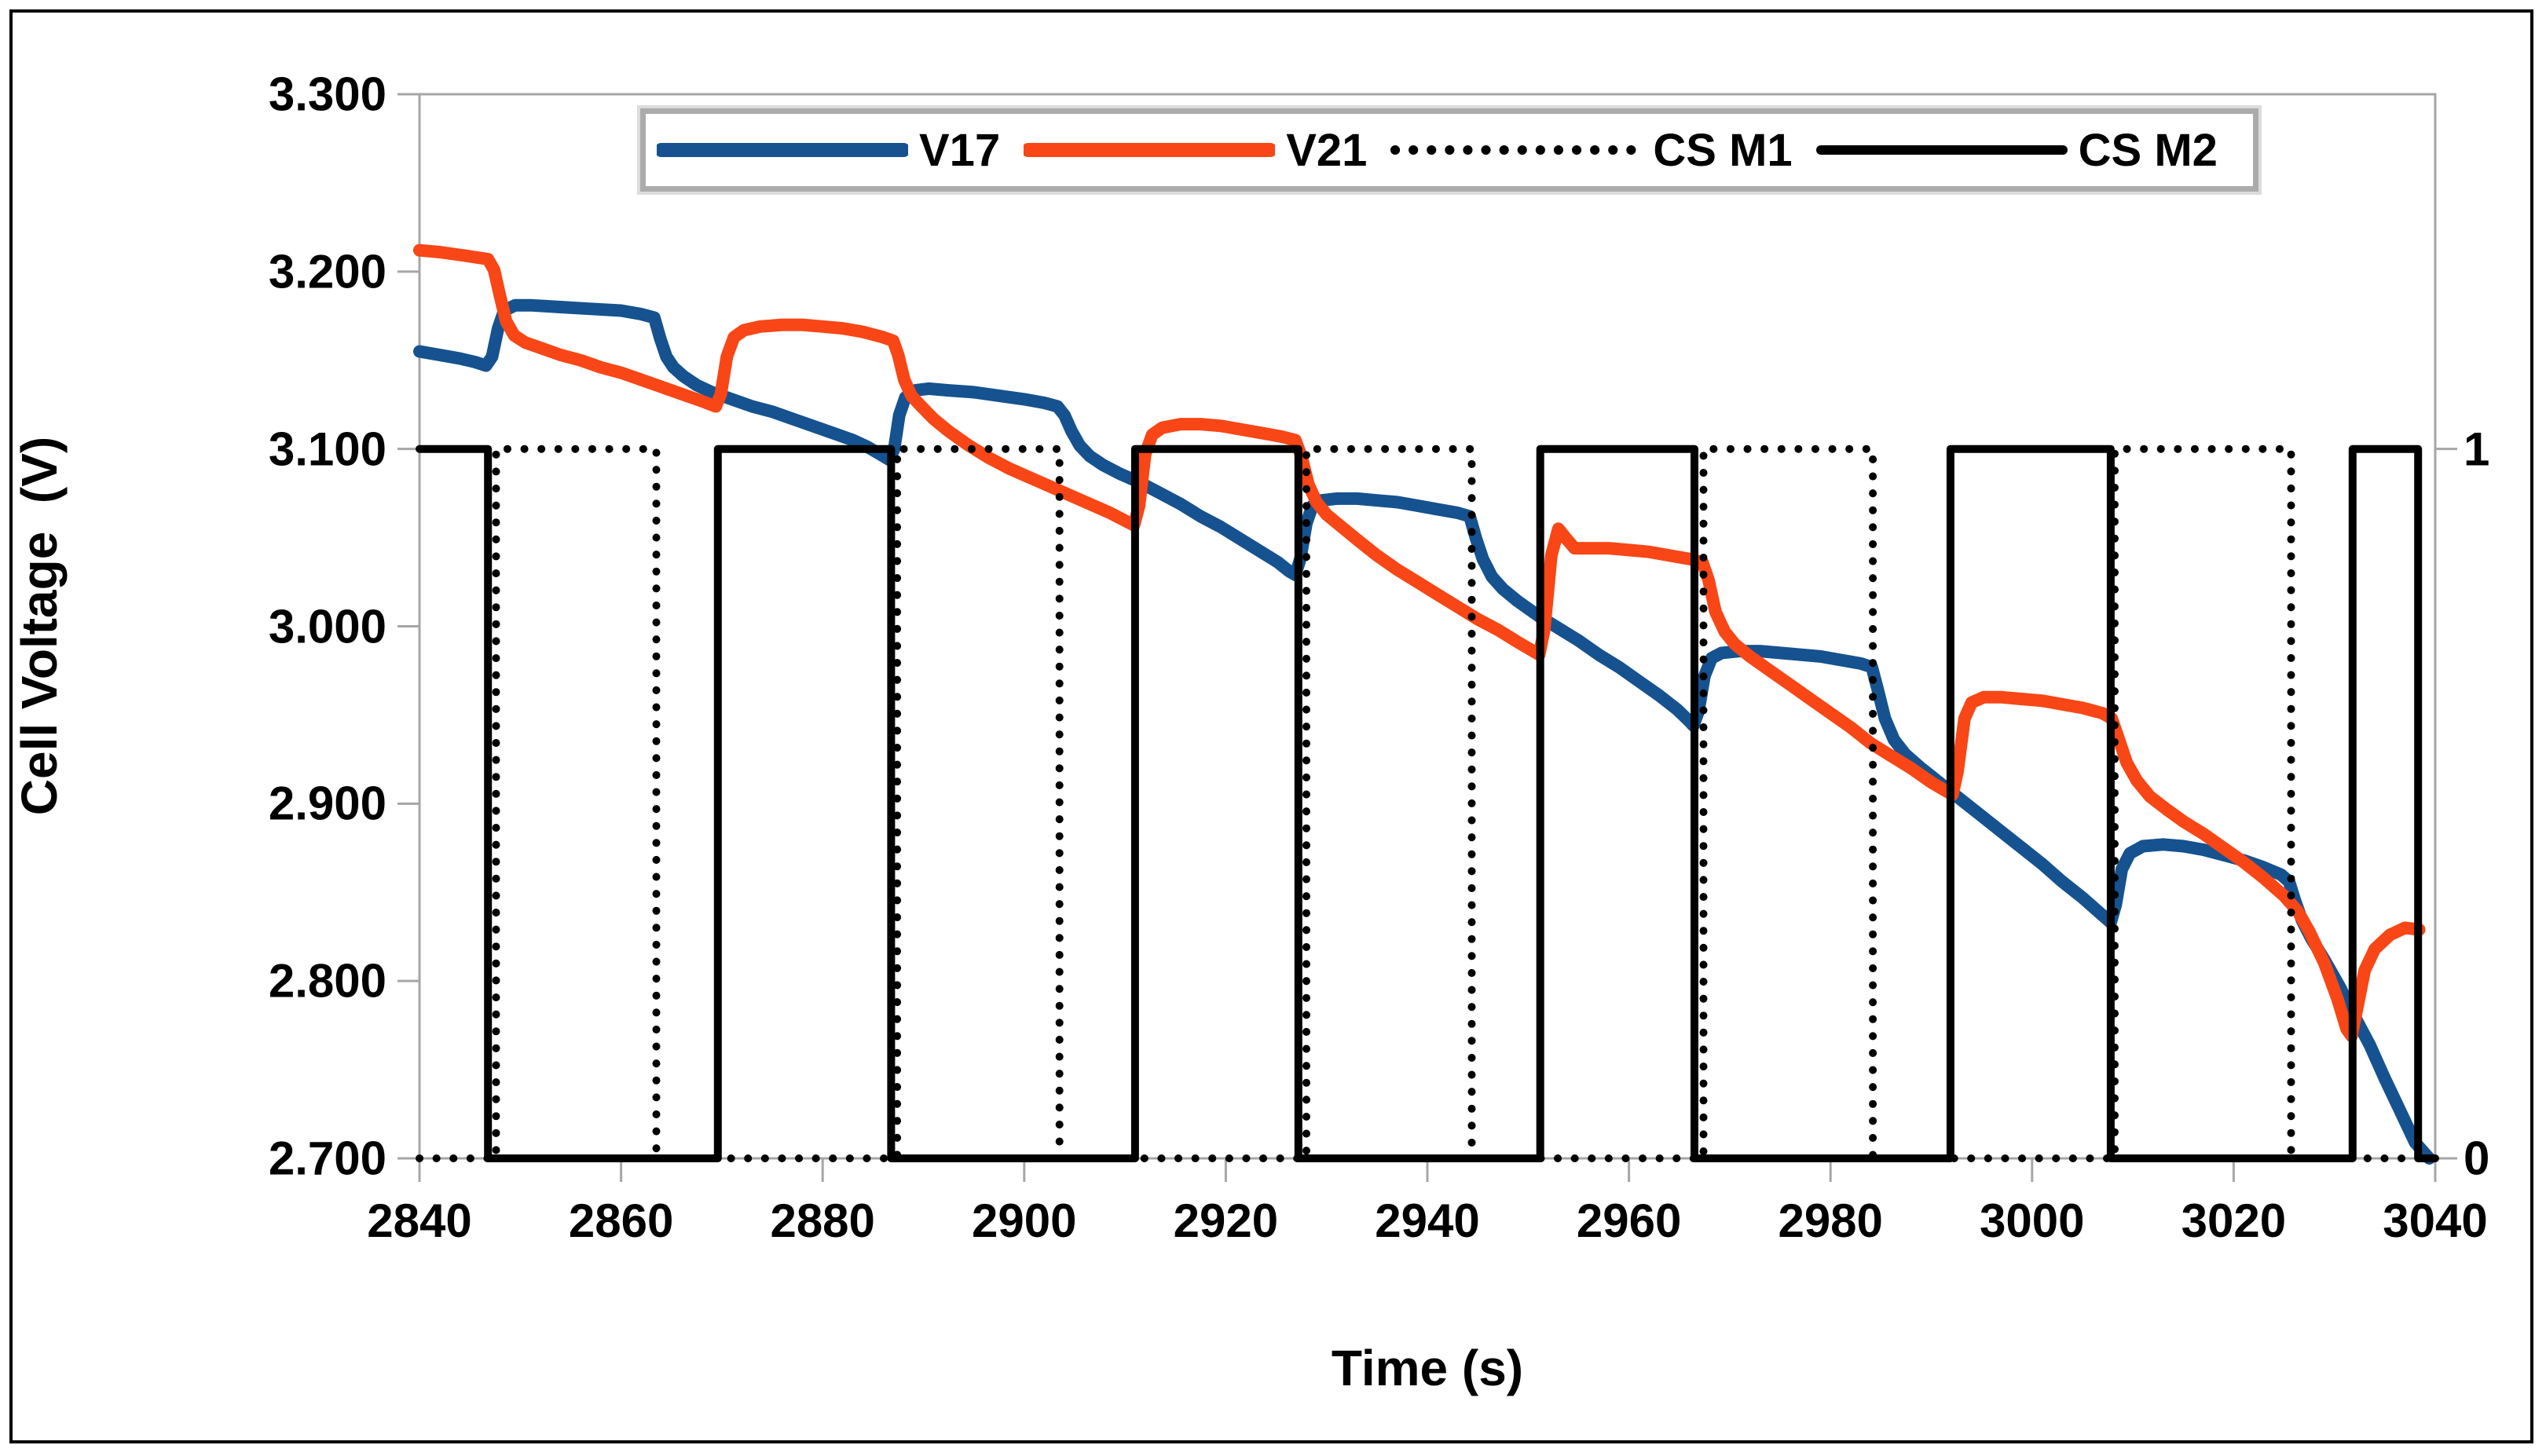 Image resolution: width=2546 pixels, height=1456 pixels. What do you see at coordinates (327, 94) in the screenshot?
I see `y-tick-label: 3.300` at bounding box center [327, 94].